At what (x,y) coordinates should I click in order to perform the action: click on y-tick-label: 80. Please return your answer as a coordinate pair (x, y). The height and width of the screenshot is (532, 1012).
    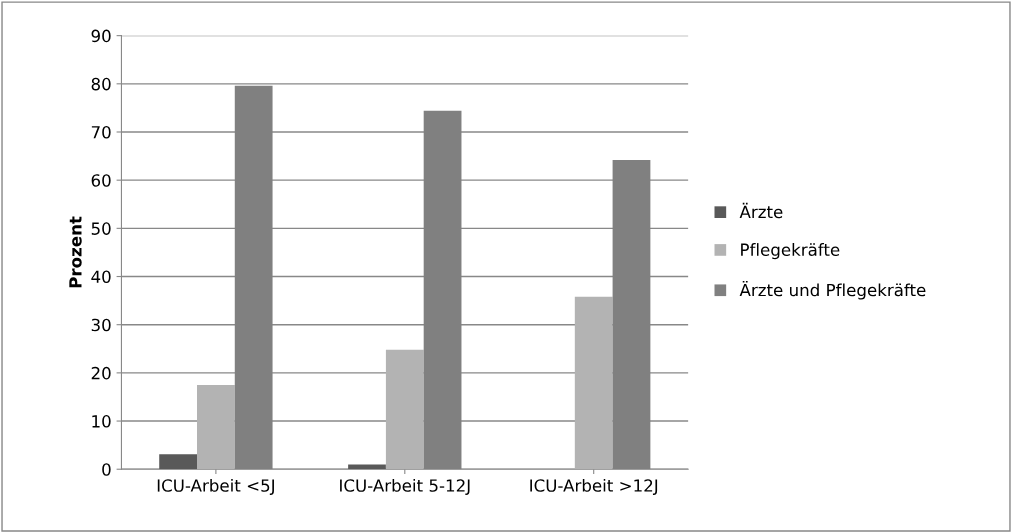
    Looking at the image, I should click on (101, 84).